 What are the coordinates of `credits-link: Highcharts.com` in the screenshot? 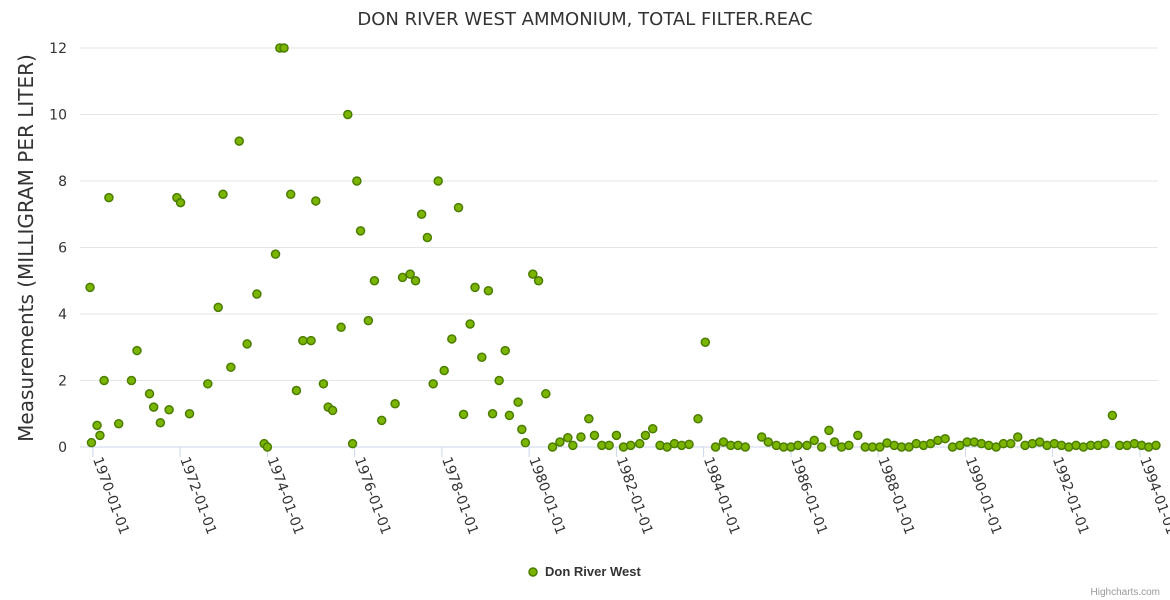 It's located at (1125, 592).